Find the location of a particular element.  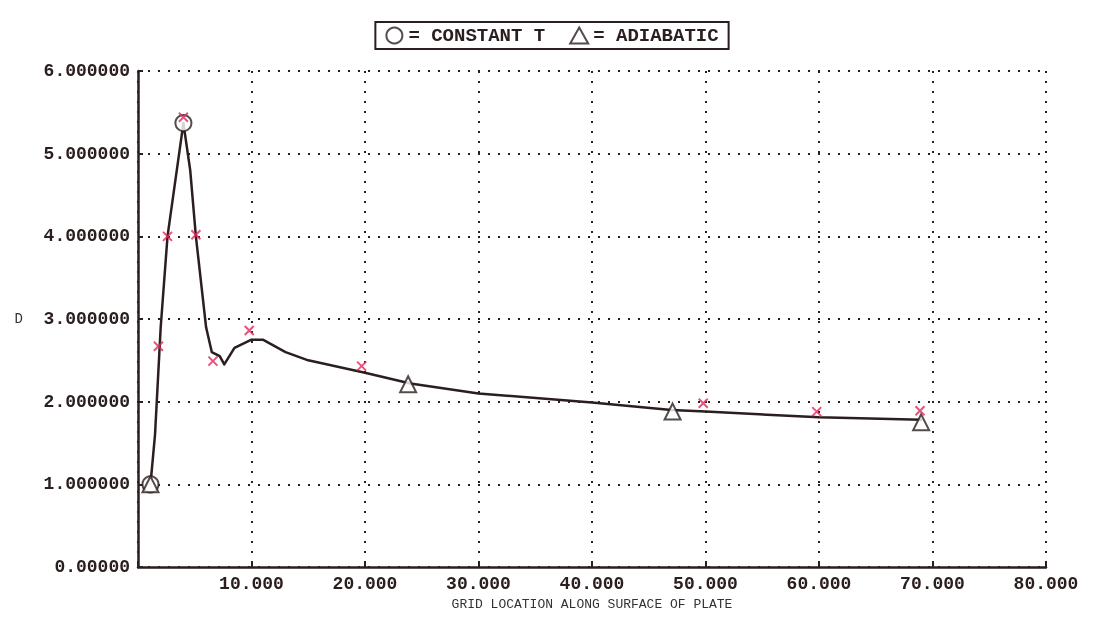

y-tick-label: 2.000000 is located at coordinates (86, 401).